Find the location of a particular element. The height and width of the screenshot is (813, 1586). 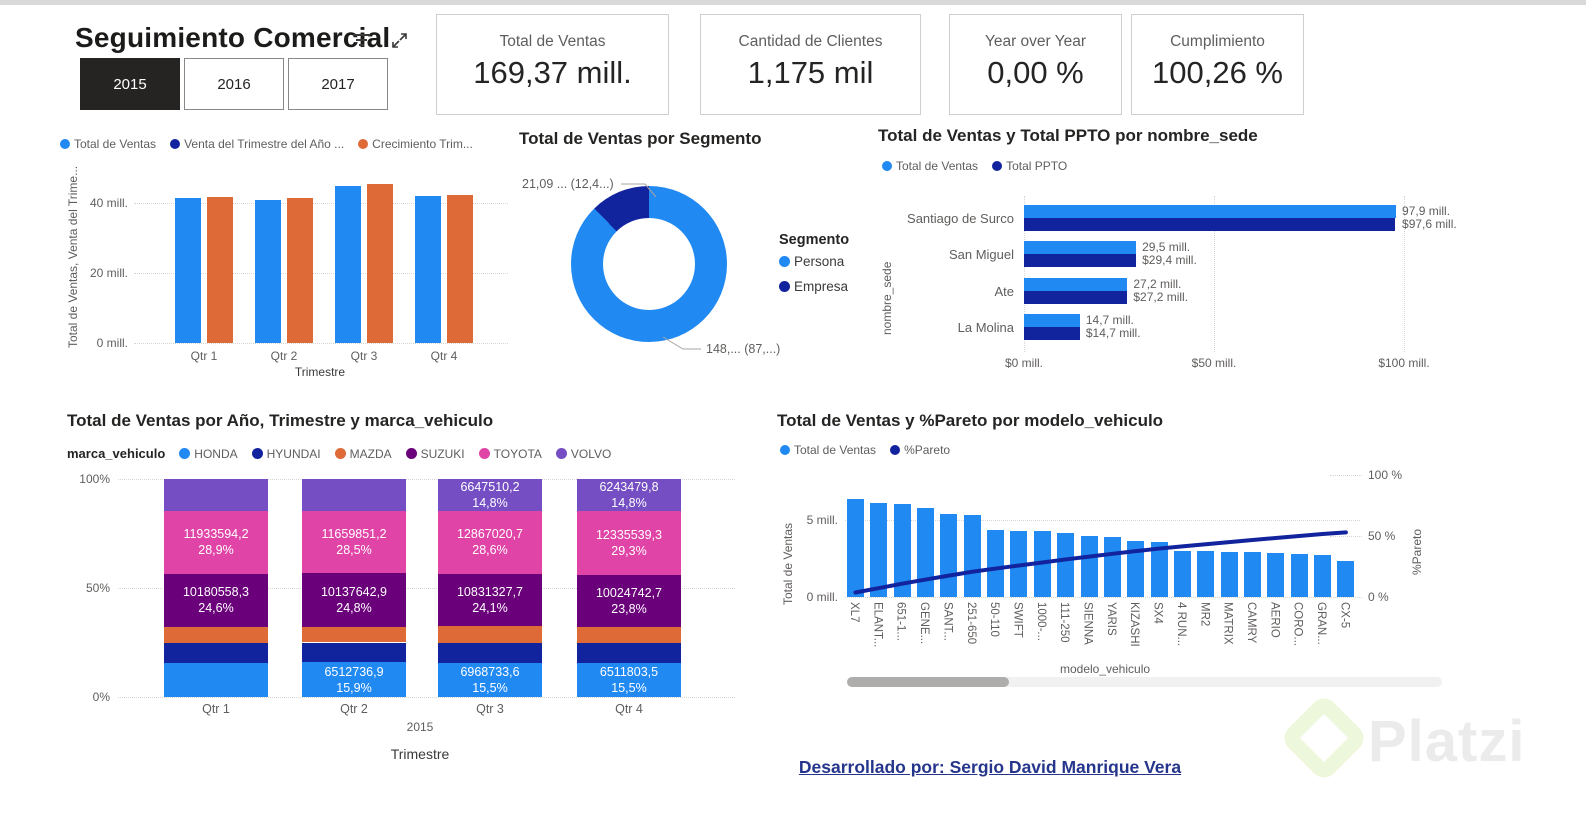

column-qtr3-orange is located at coordinates (380, 263).